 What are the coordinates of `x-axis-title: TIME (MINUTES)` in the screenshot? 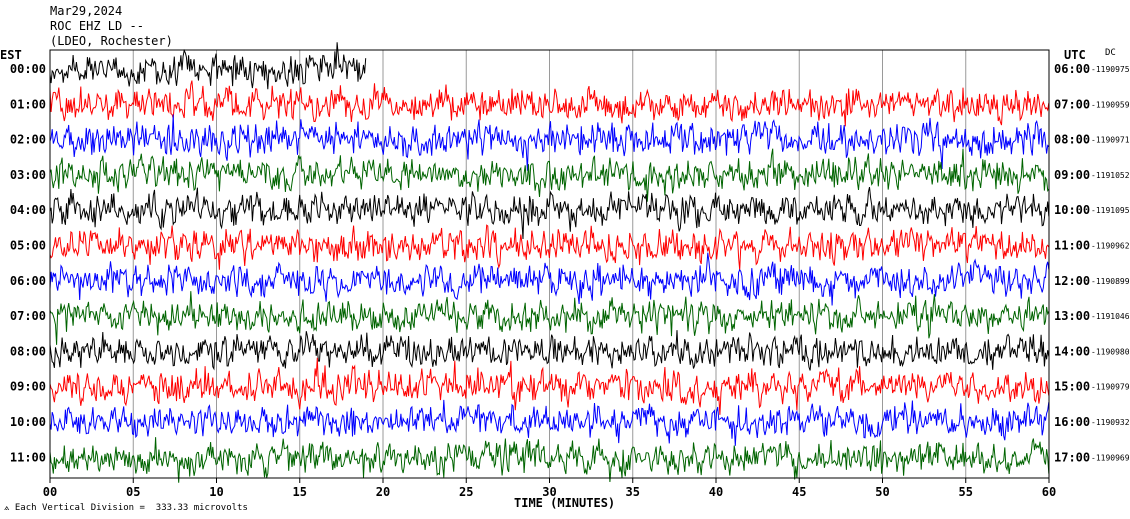 It's located at (565, 503).